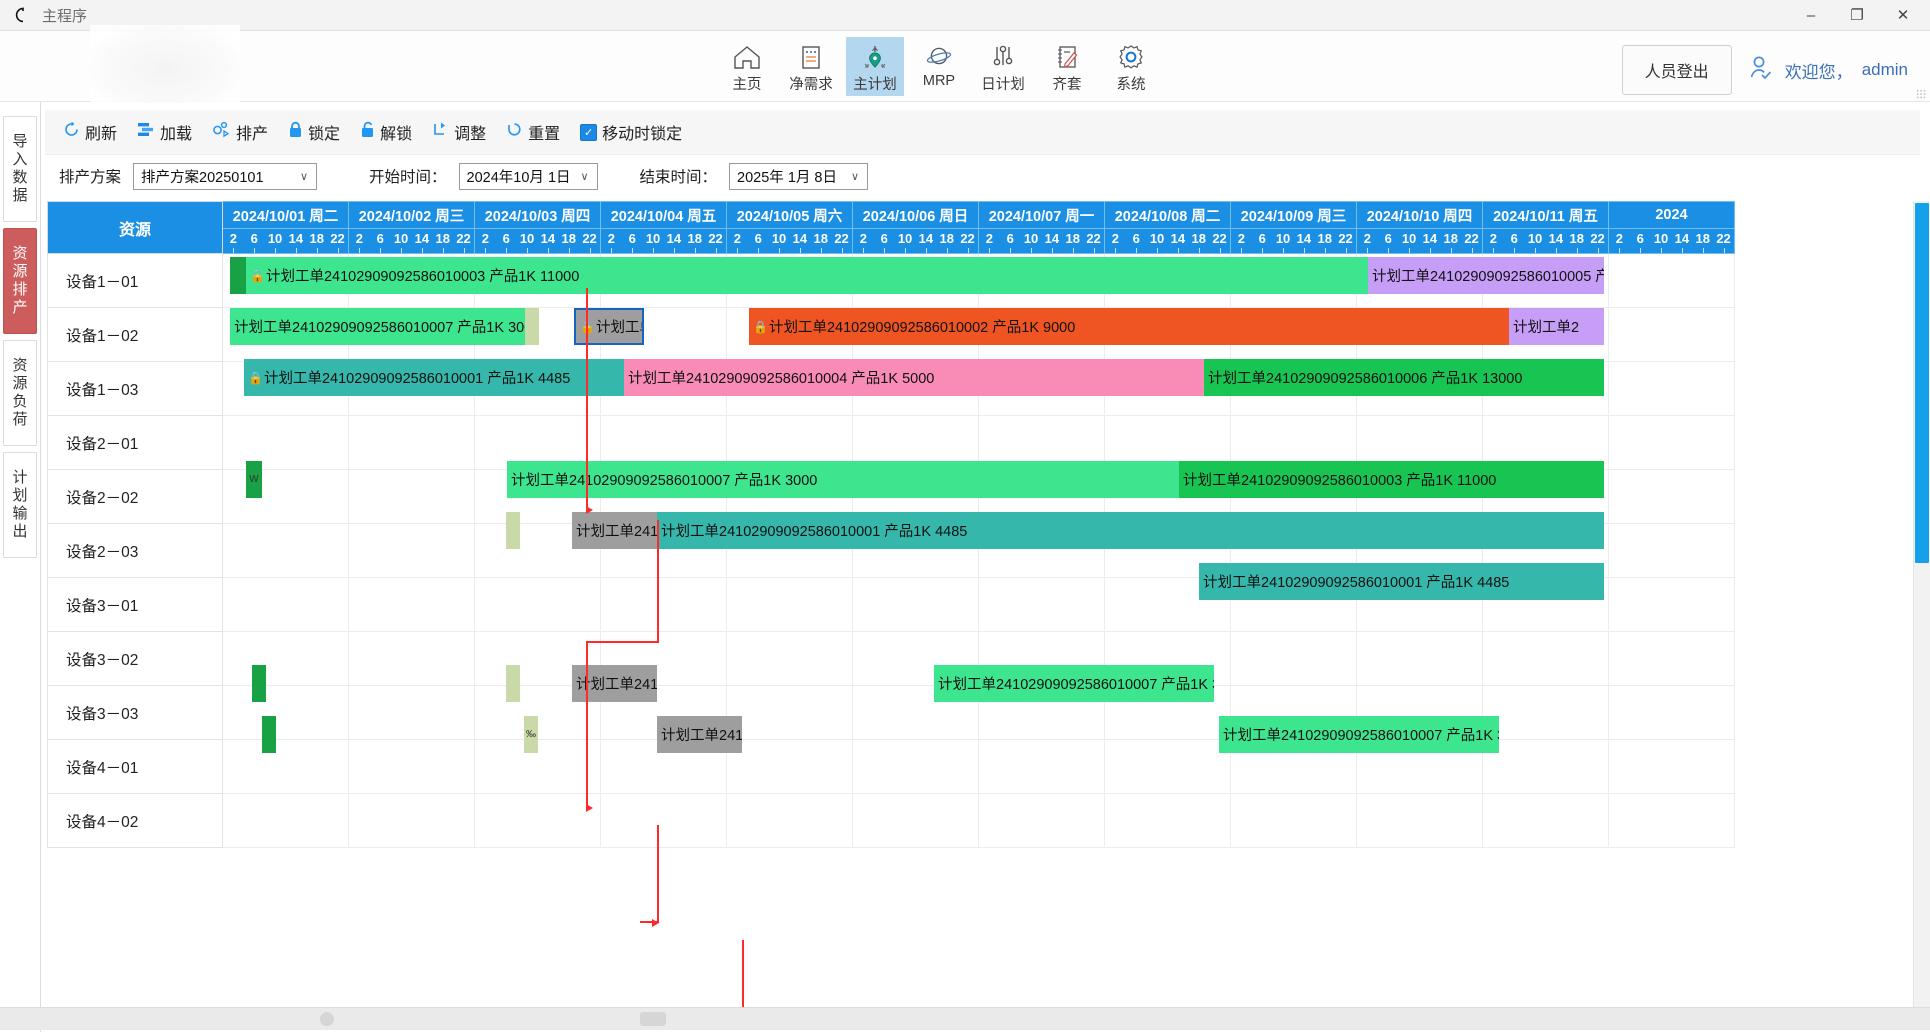 Image resolution: width=1930 pixels, height=1032 pixels. What do you see at coordinates (146, 132) in the screenshot?
I see `load-icon` at bounding box center [146, 132].